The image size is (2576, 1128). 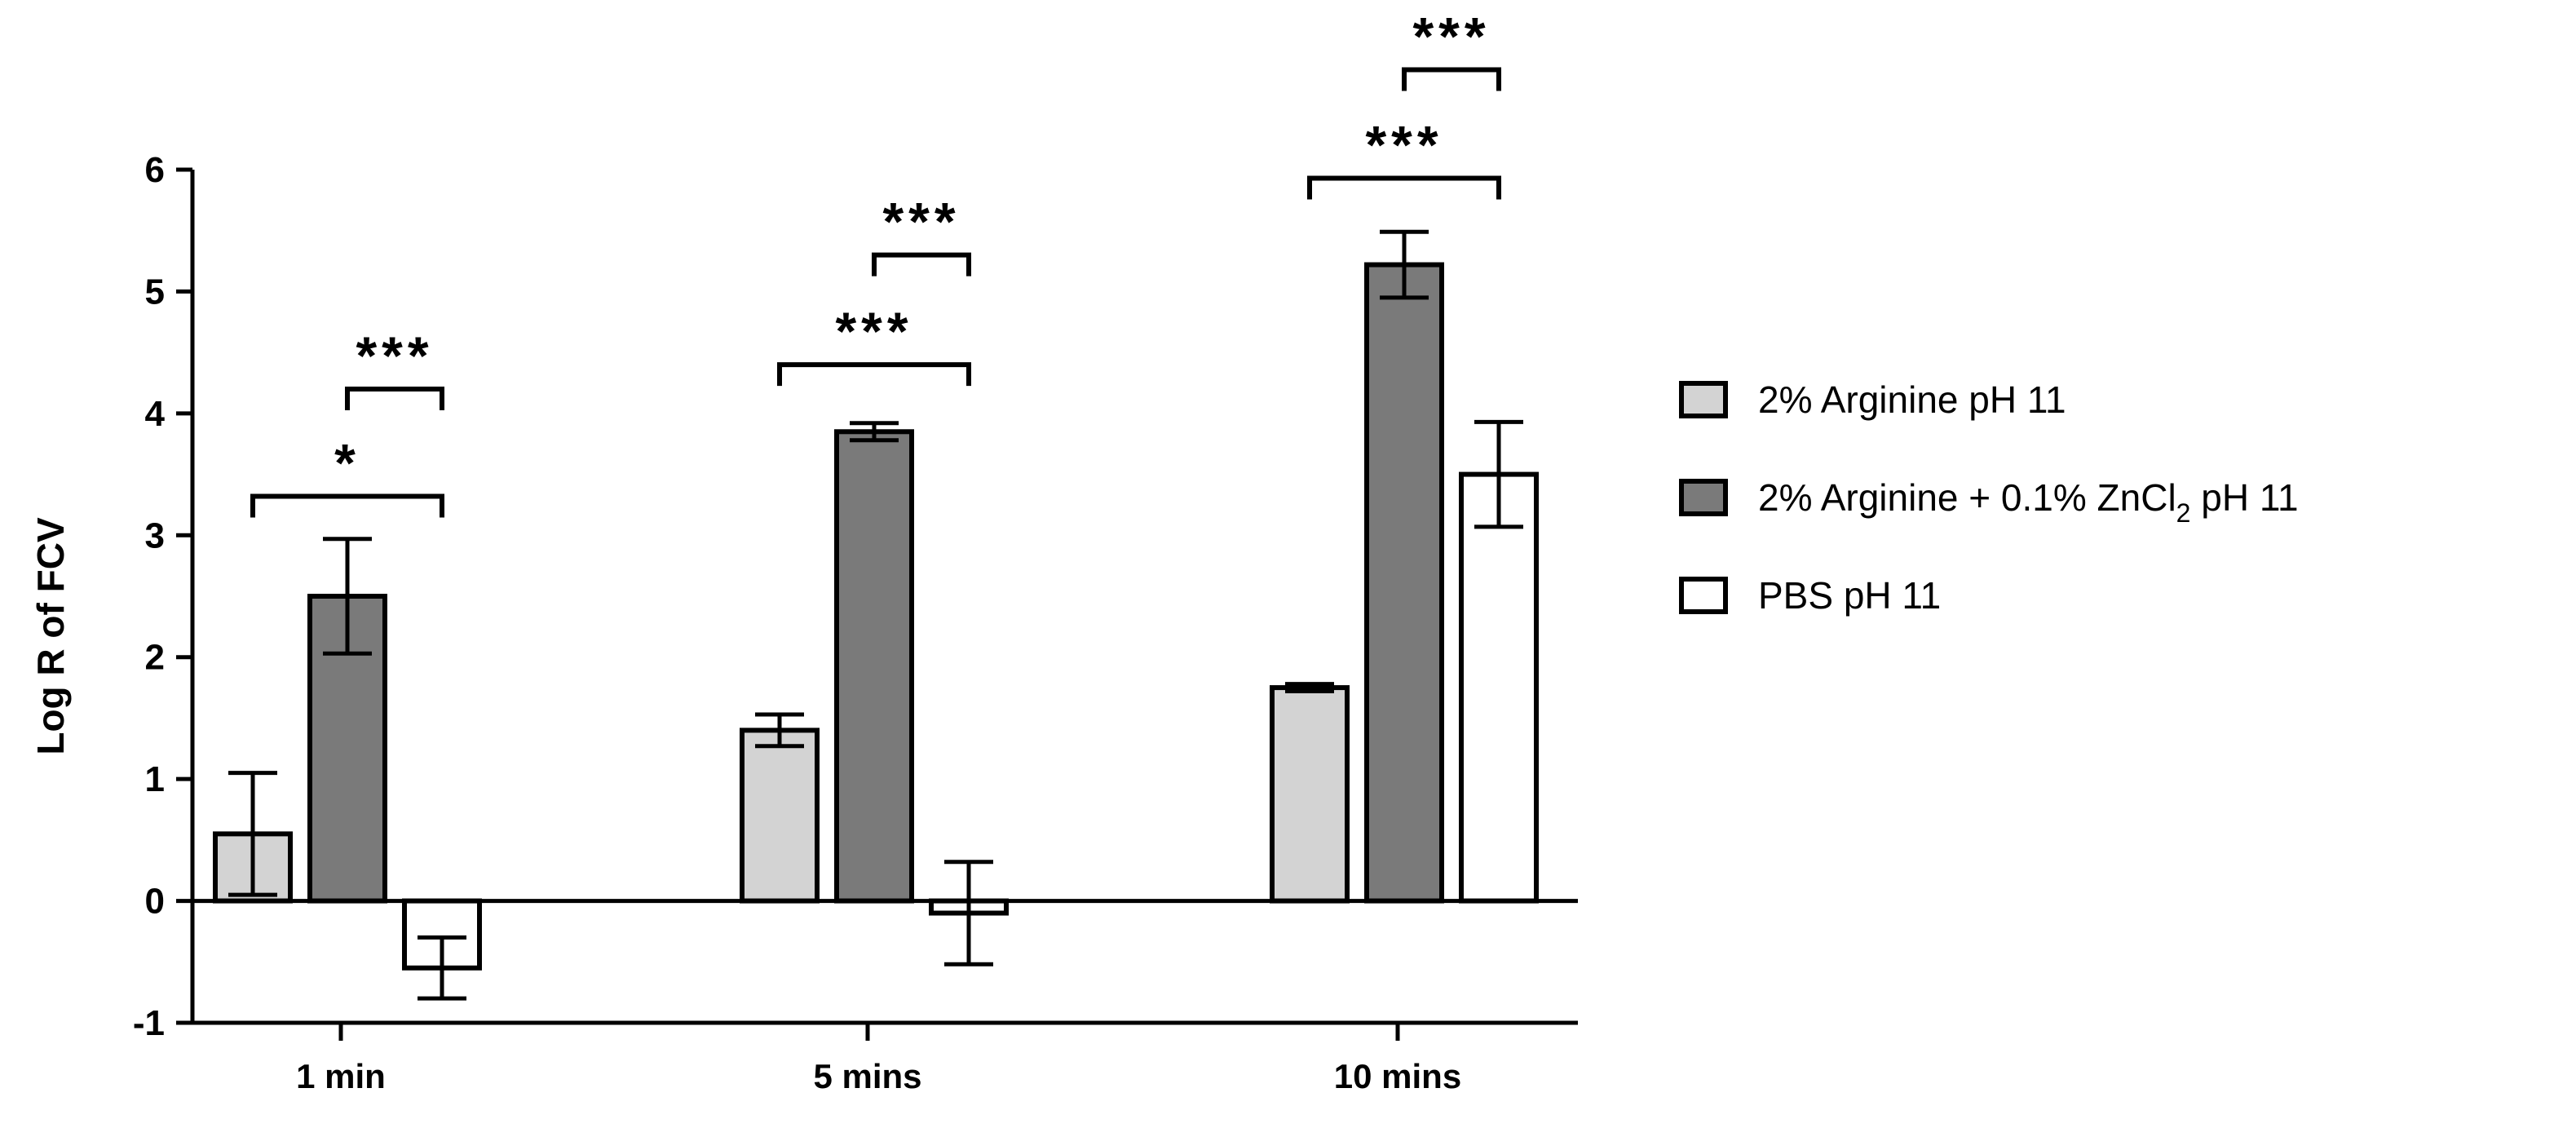 I want to click on legend-item: 2% Arginine + 0.1% ZnCl2 pH 11, so click(x=1989, y=502).